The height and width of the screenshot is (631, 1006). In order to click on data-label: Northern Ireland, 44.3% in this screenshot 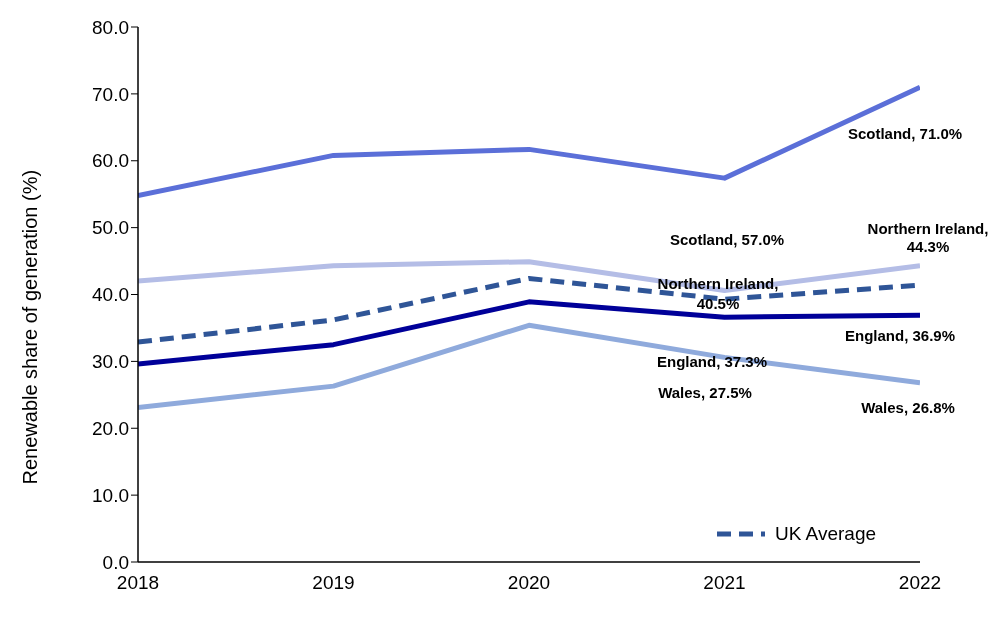, I will do `click(928, 237)`.